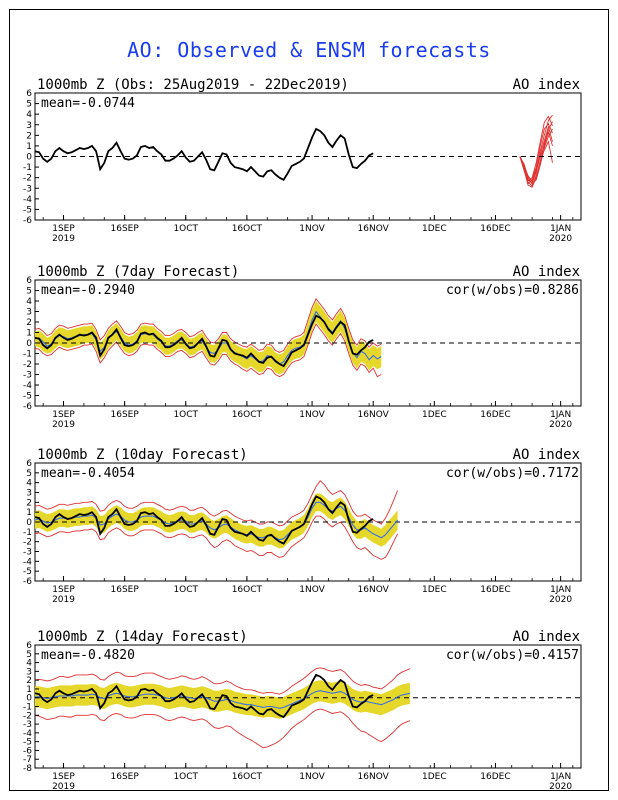  I want to click on mean-label: mean=-0.4054, so click(88, 473).